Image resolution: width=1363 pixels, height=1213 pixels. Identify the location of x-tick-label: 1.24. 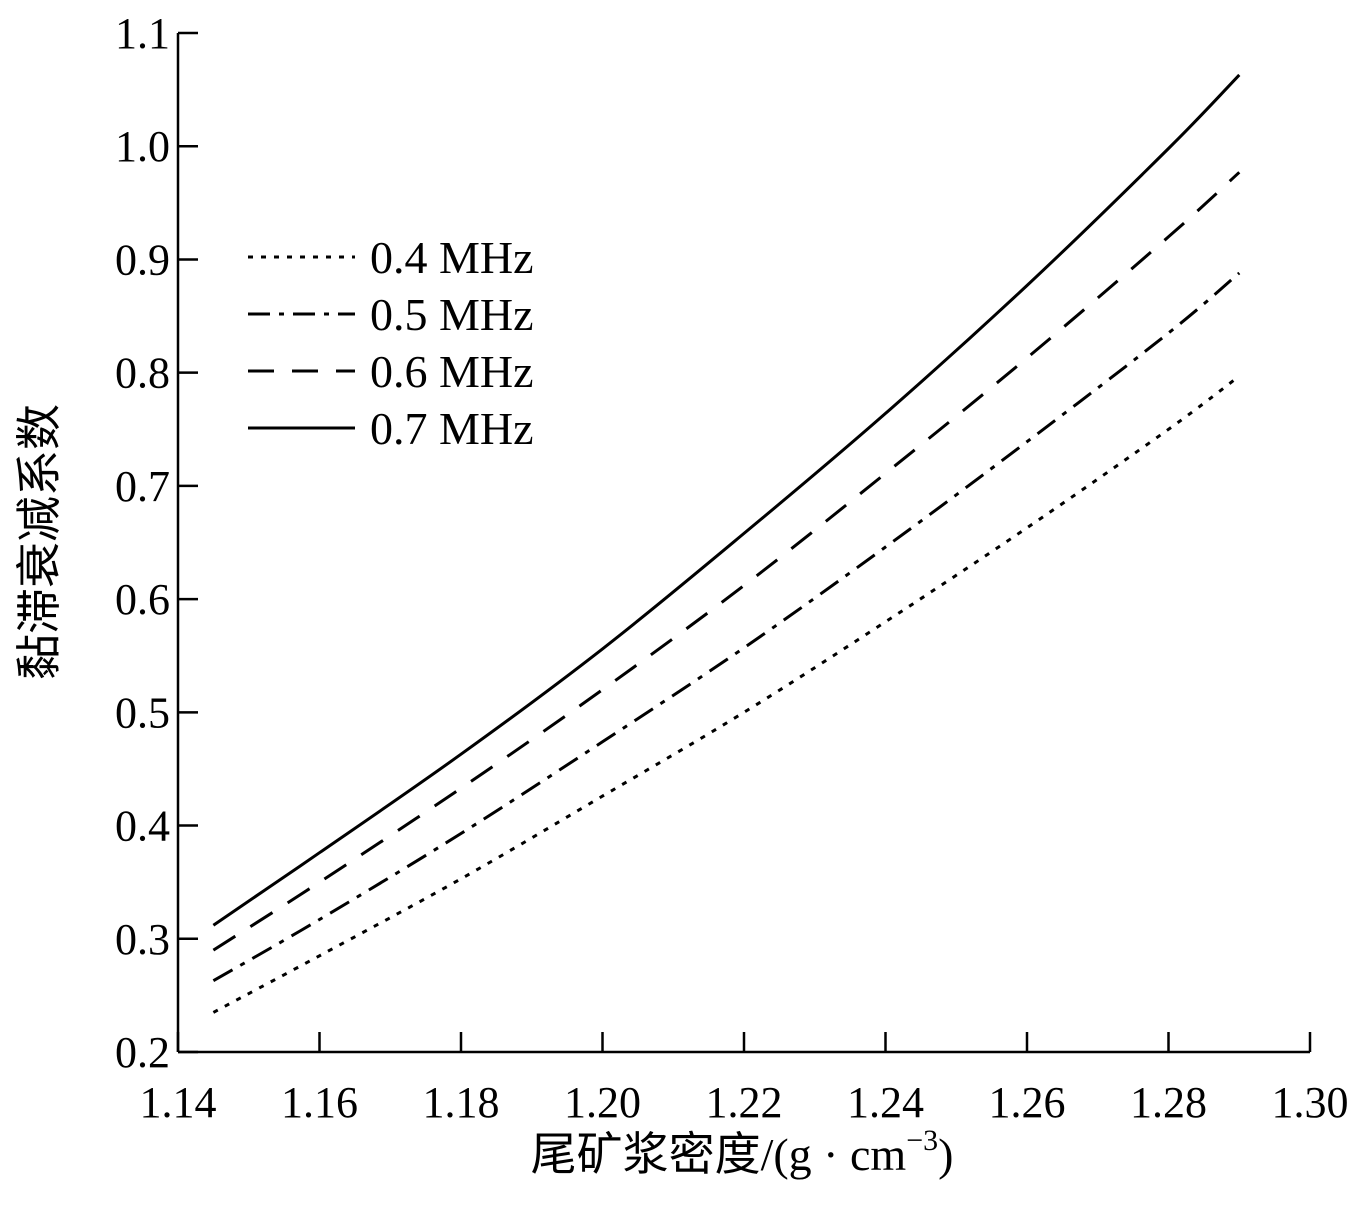
(885, 1102).